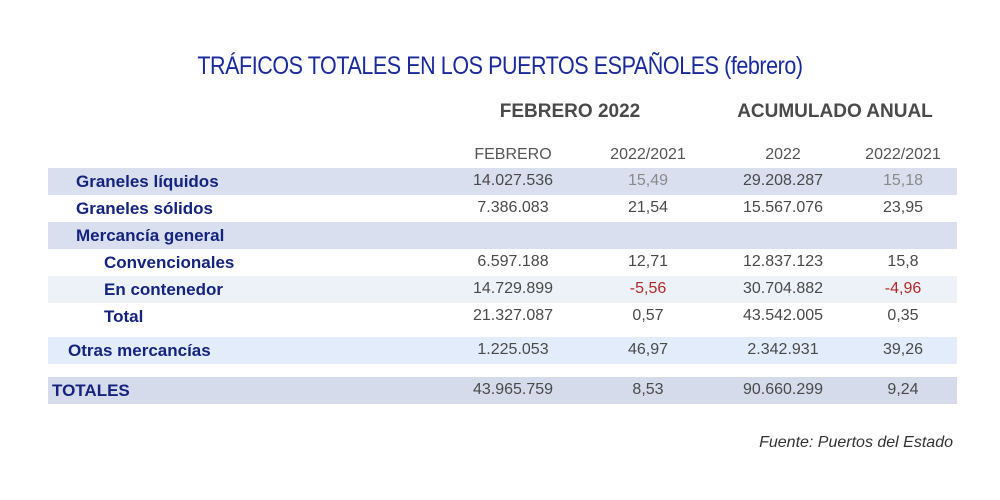 This screenshot has height=500, width=1000. Describe the element at coordinates (783, 154) in the screenshot. I see `column-header-2022: 2022` at that location.